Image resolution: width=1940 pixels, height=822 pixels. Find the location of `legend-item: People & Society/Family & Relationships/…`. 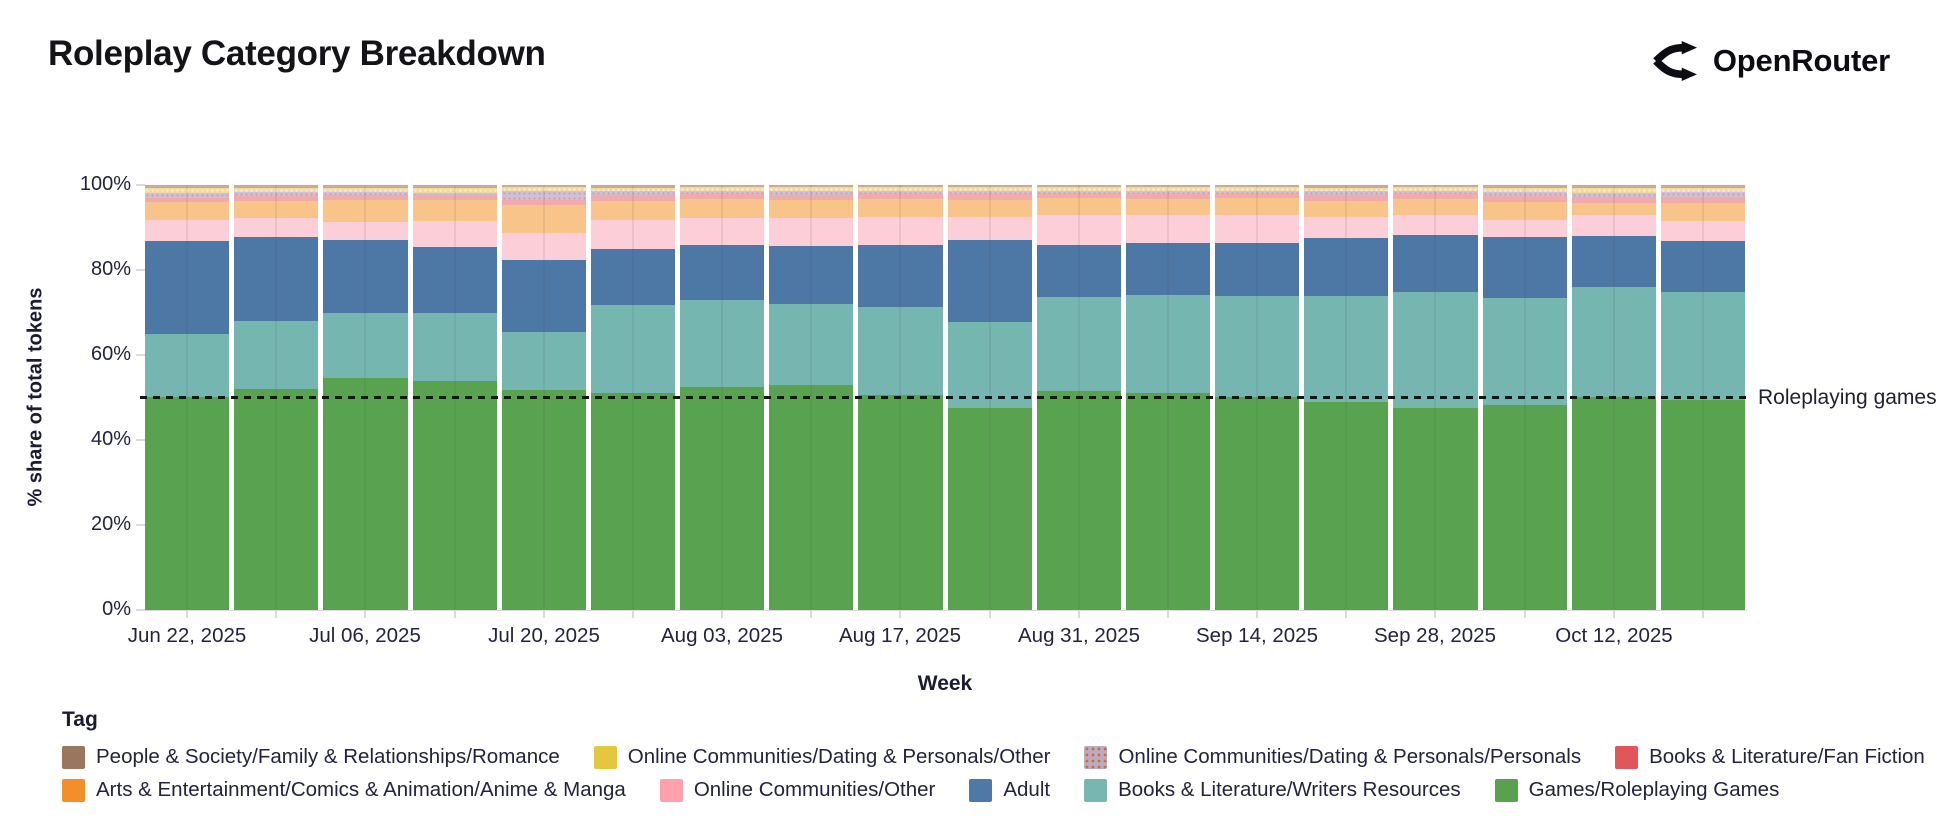

legend-item: People & Society/Family & Relationships/… is located at coordinates (311, 757).